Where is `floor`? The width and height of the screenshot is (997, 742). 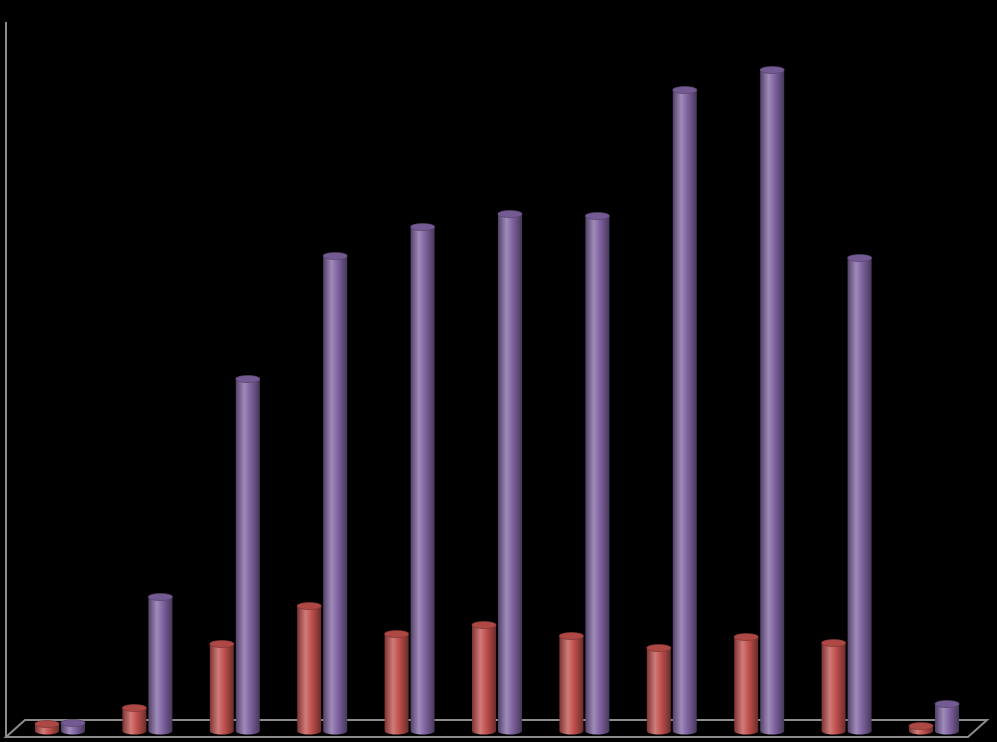
floor is located at coordinates (496, 728).